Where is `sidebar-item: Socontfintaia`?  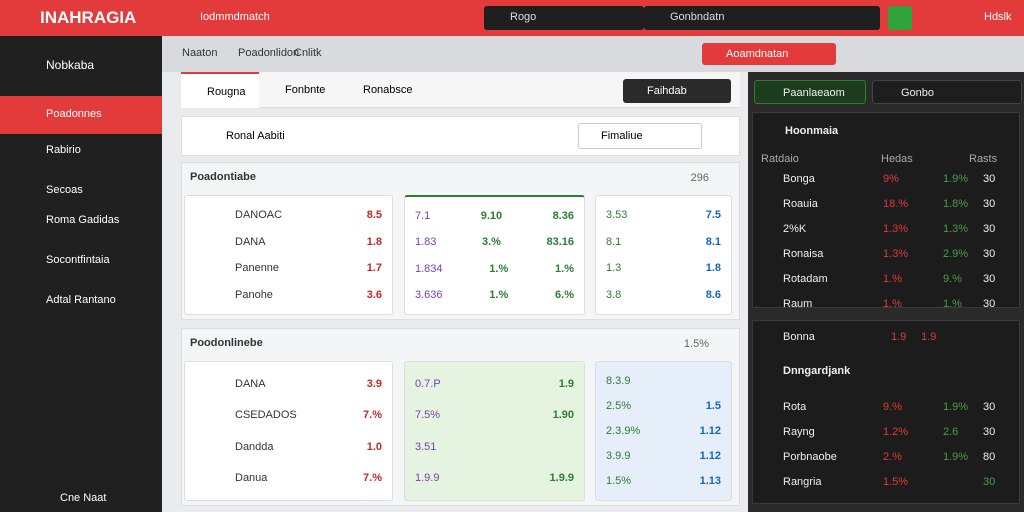
sidebar-item: Socontfintaia is located at coordinates (78, 260).